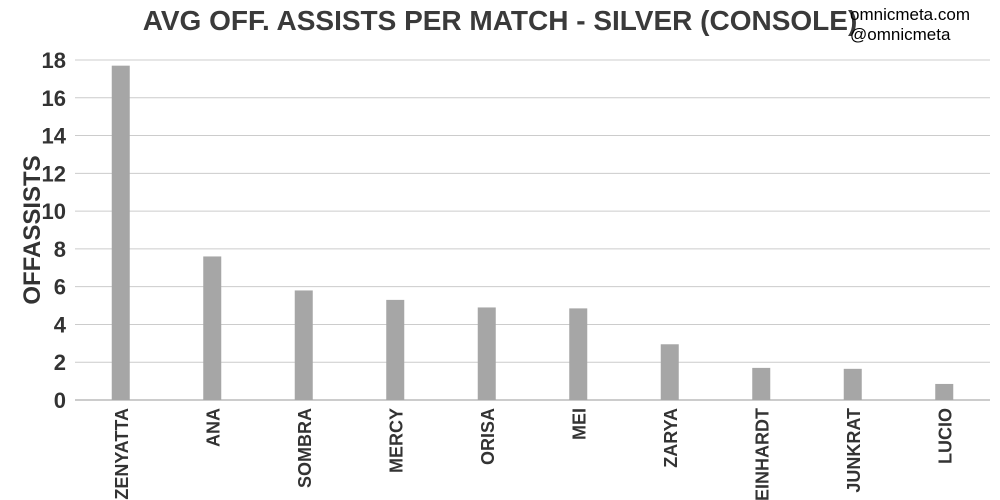 The width and height of the screenshot is (1000, 500). I want to click on y-tick-label: 2, so click(60, 362).